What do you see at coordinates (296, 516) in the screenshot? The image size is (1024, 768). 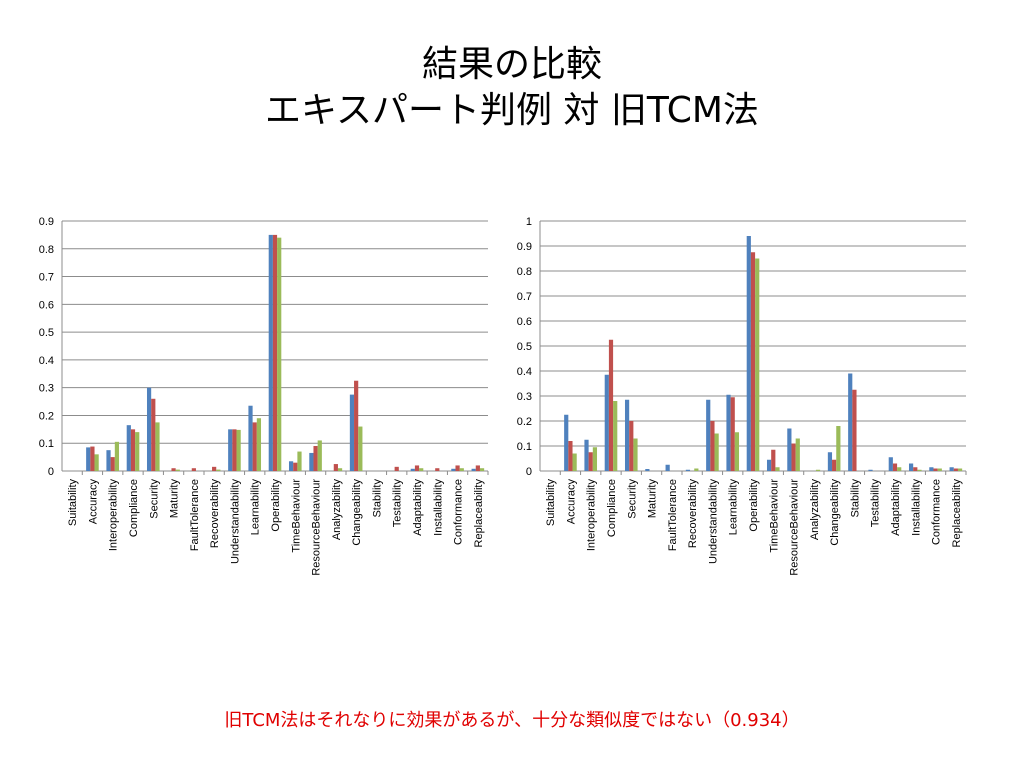 I see `x-tick-label: TimeBehaviour` at bounding box center [296, 516].